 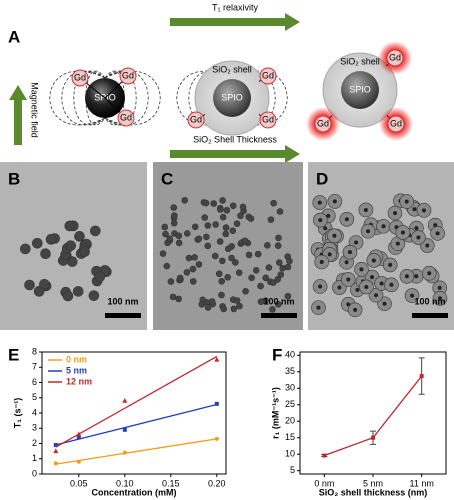 What do you see at coordinates (34, 443) in the screenshot?
I see `y-tick-label: 2` at bounding box center [34, 443].